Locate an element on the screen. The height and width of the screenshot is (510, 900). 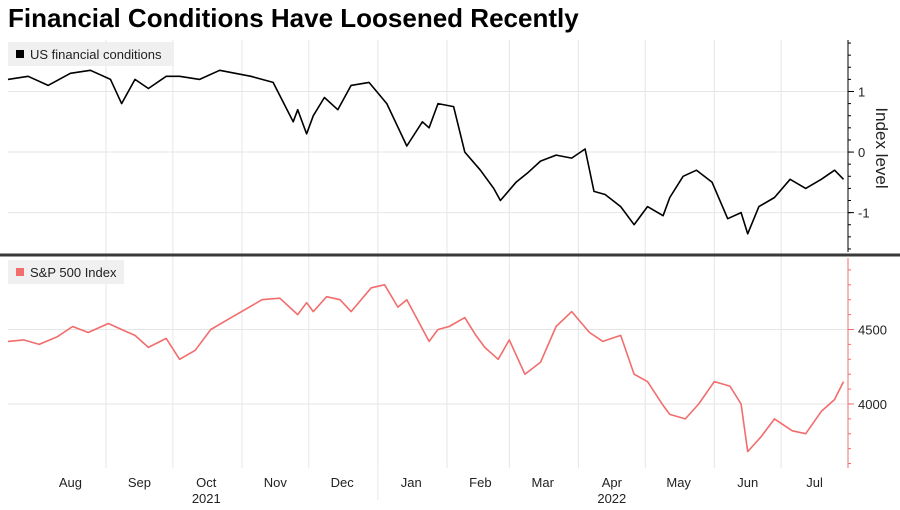
x-tick-label: Aug is located at coordinates (70, 482).